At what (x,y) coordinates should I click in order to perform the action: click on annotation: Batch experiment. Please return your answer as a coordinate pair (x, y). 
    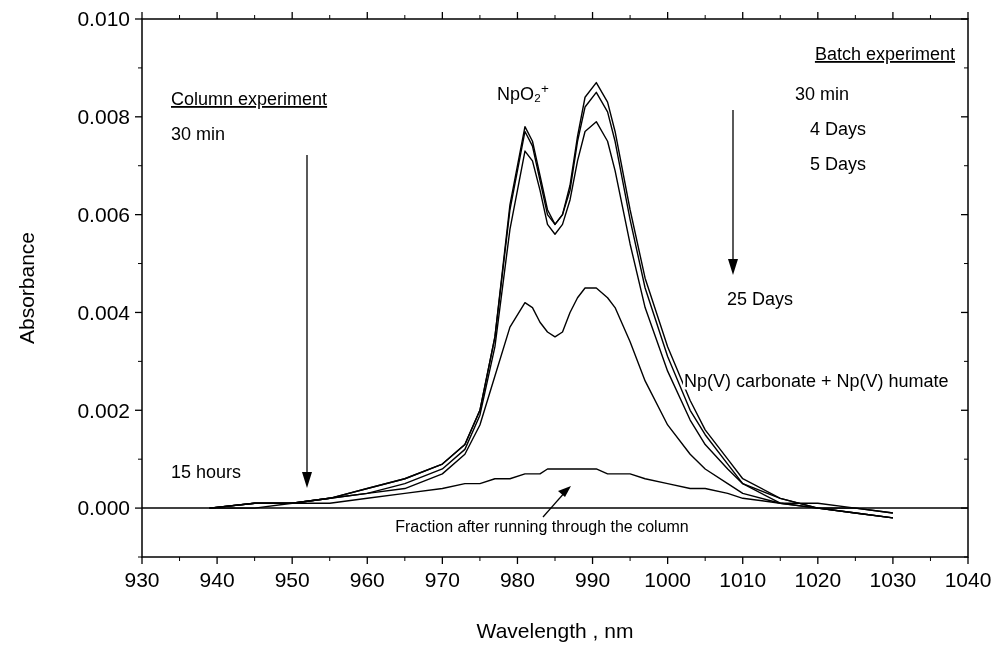
    Looking at the image, I should click on (884, 54).